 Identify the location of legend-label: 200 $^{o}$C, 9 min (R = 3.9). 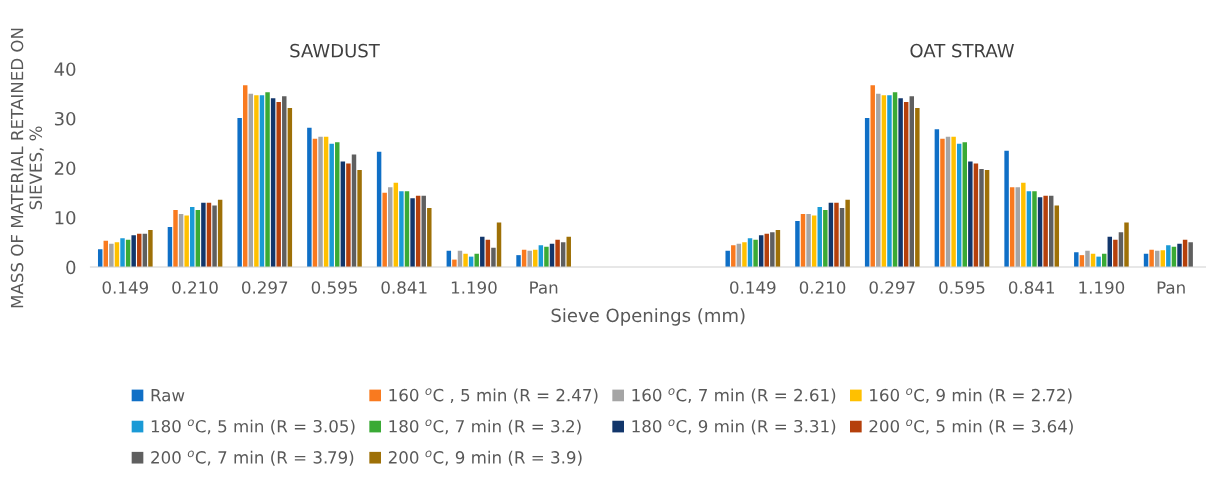
(485, 458).